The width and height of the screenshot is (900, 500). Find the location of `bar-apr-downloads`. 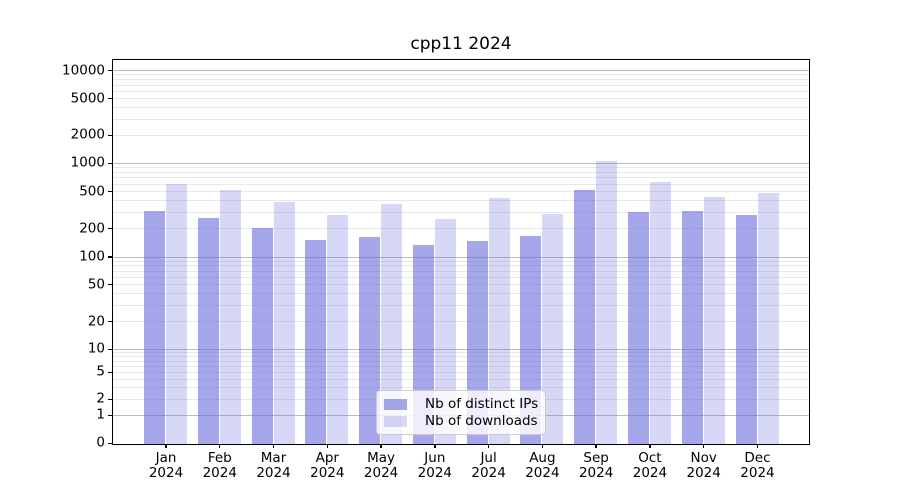

bar-apr-downloads is located at coordinates (338, 329).